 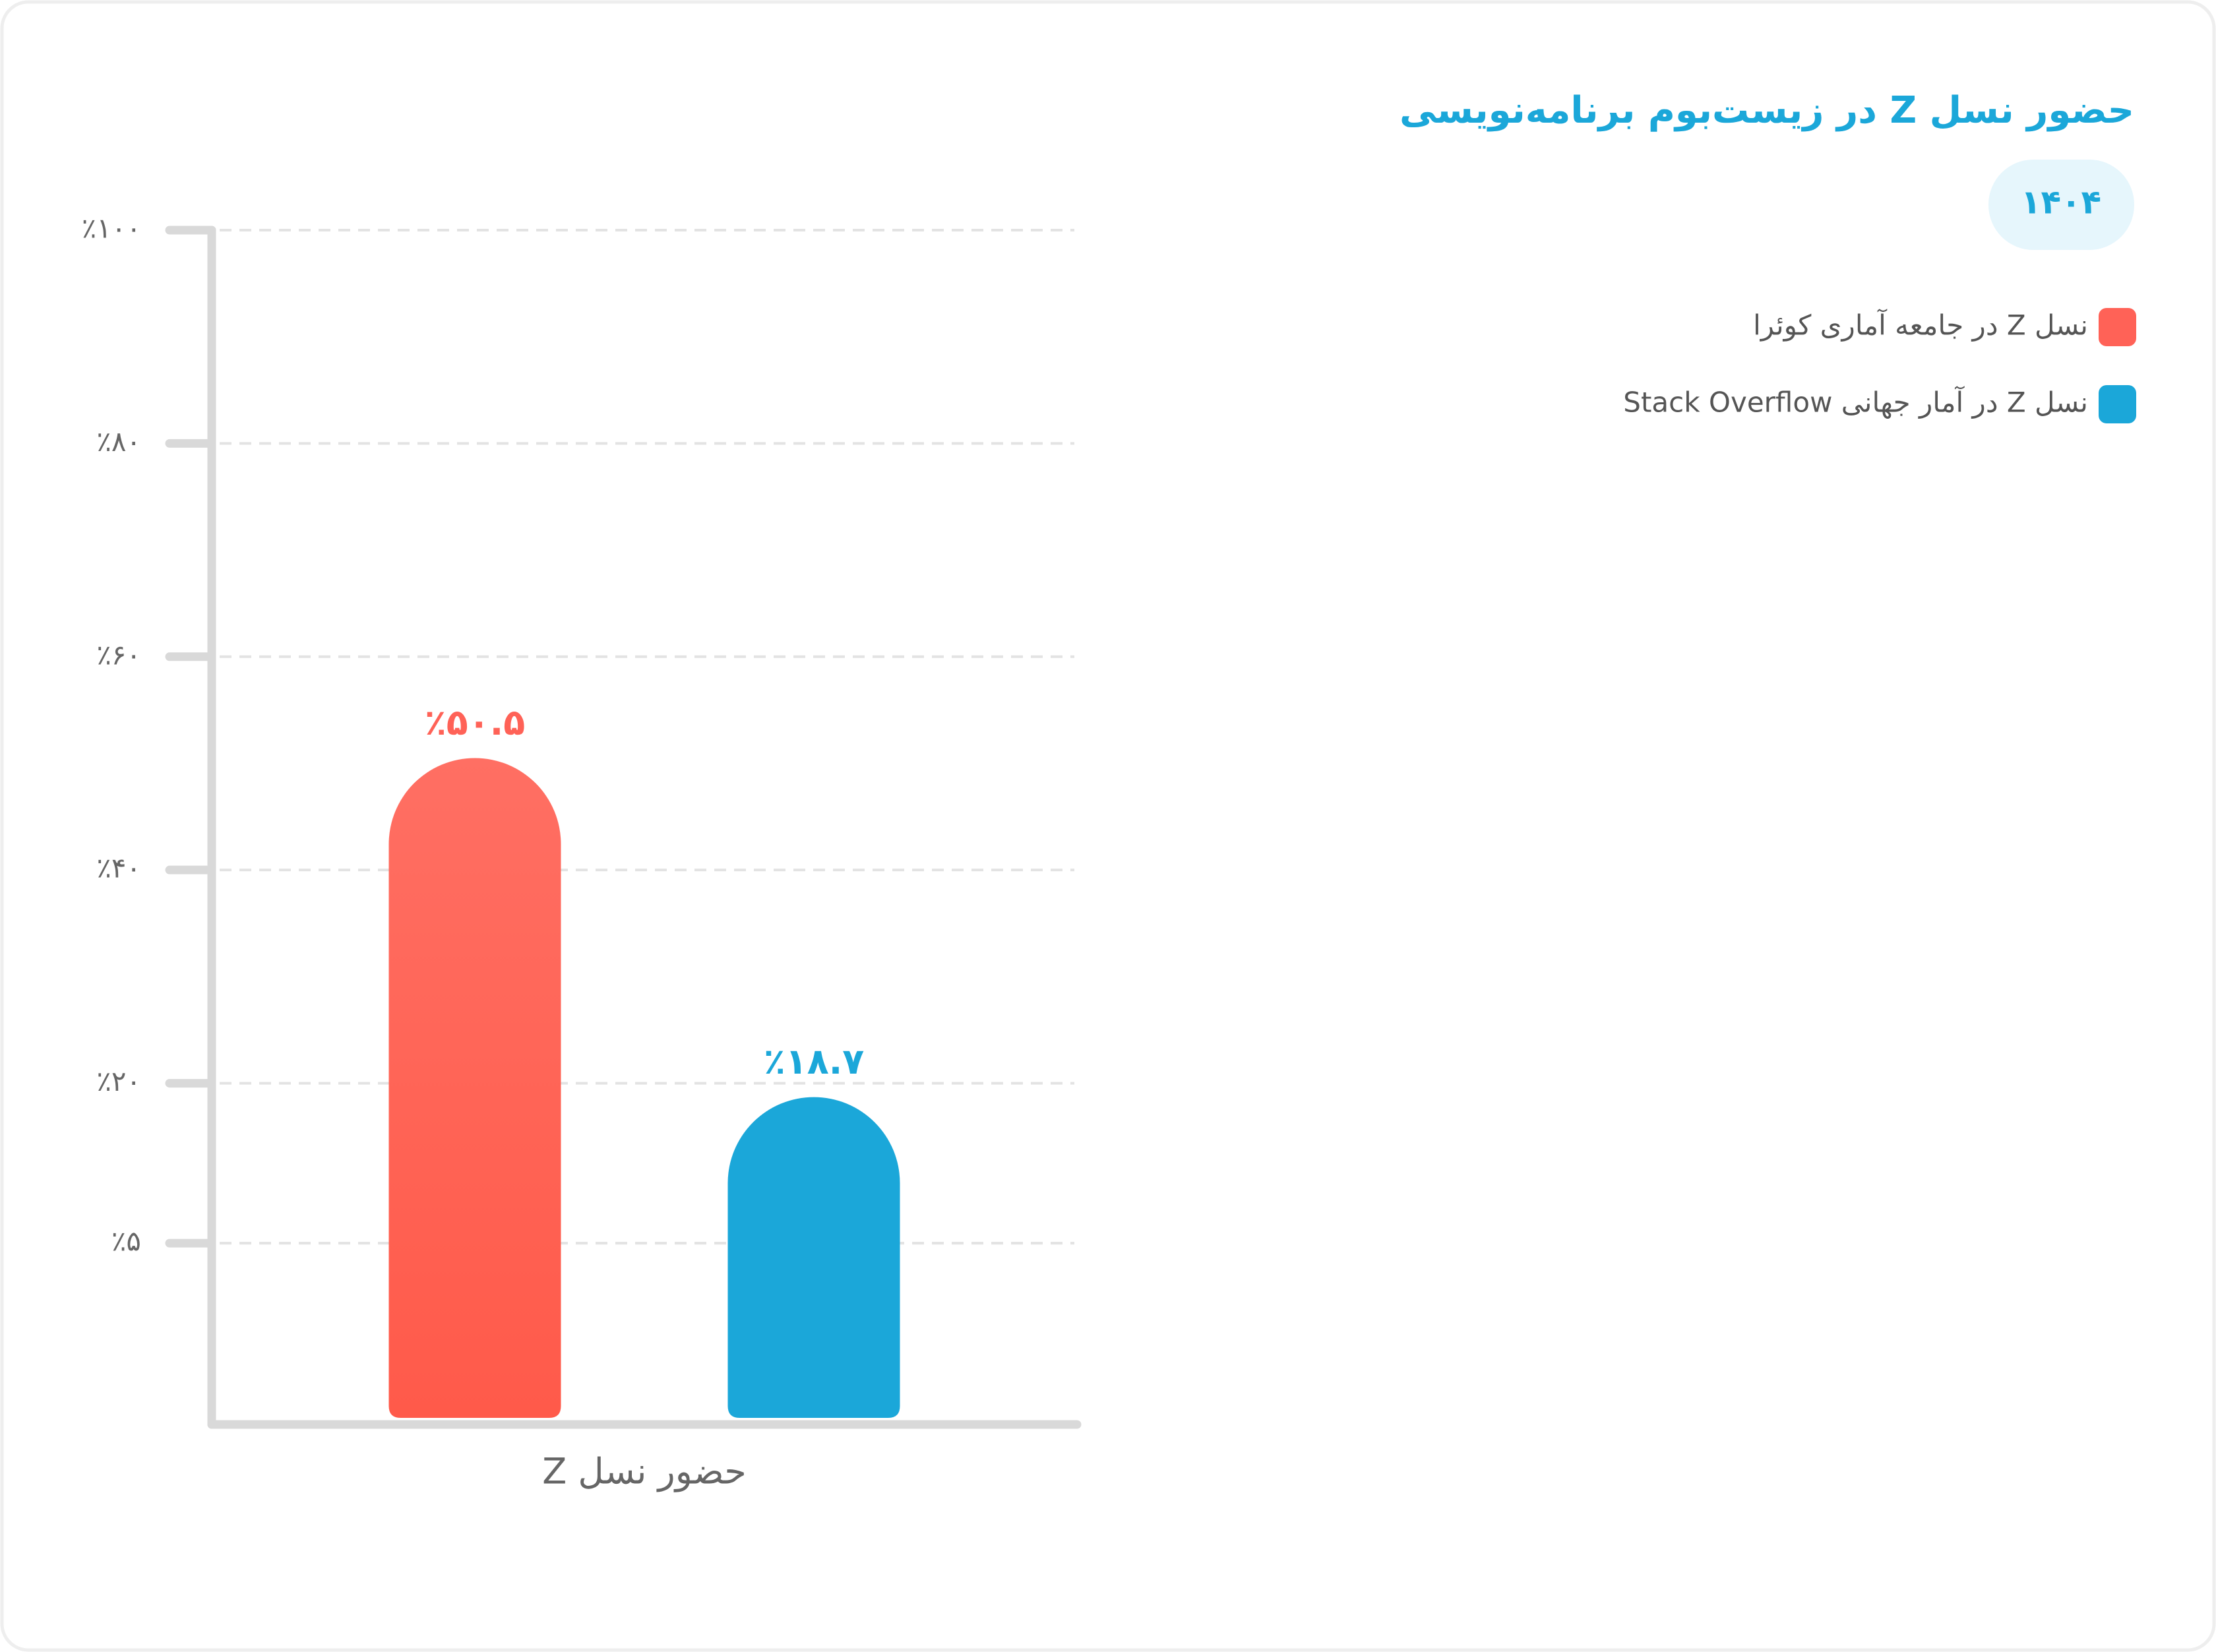 I want to click on y-tick-label: ٪۶۰, so click(x=118, y=654).